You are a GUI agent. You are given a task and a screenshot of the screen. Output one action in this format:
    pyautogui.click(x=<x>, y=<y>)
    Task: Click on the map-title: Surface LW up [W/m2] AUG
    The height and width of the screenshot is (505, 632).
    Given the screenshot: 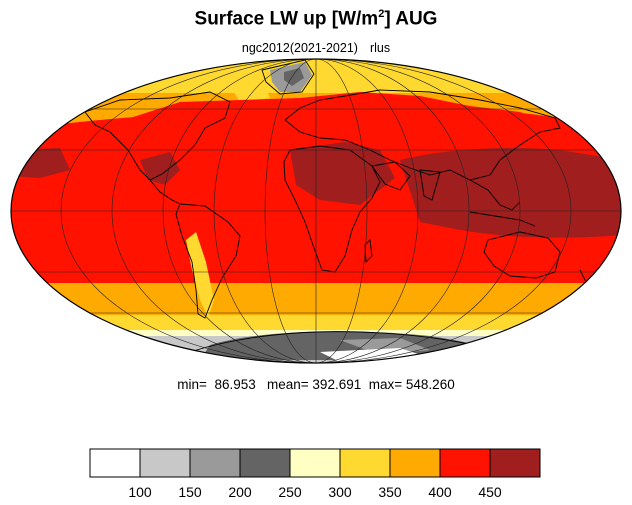 What is the action you would take?
    pyautogui.click(x=316, y=19)
    